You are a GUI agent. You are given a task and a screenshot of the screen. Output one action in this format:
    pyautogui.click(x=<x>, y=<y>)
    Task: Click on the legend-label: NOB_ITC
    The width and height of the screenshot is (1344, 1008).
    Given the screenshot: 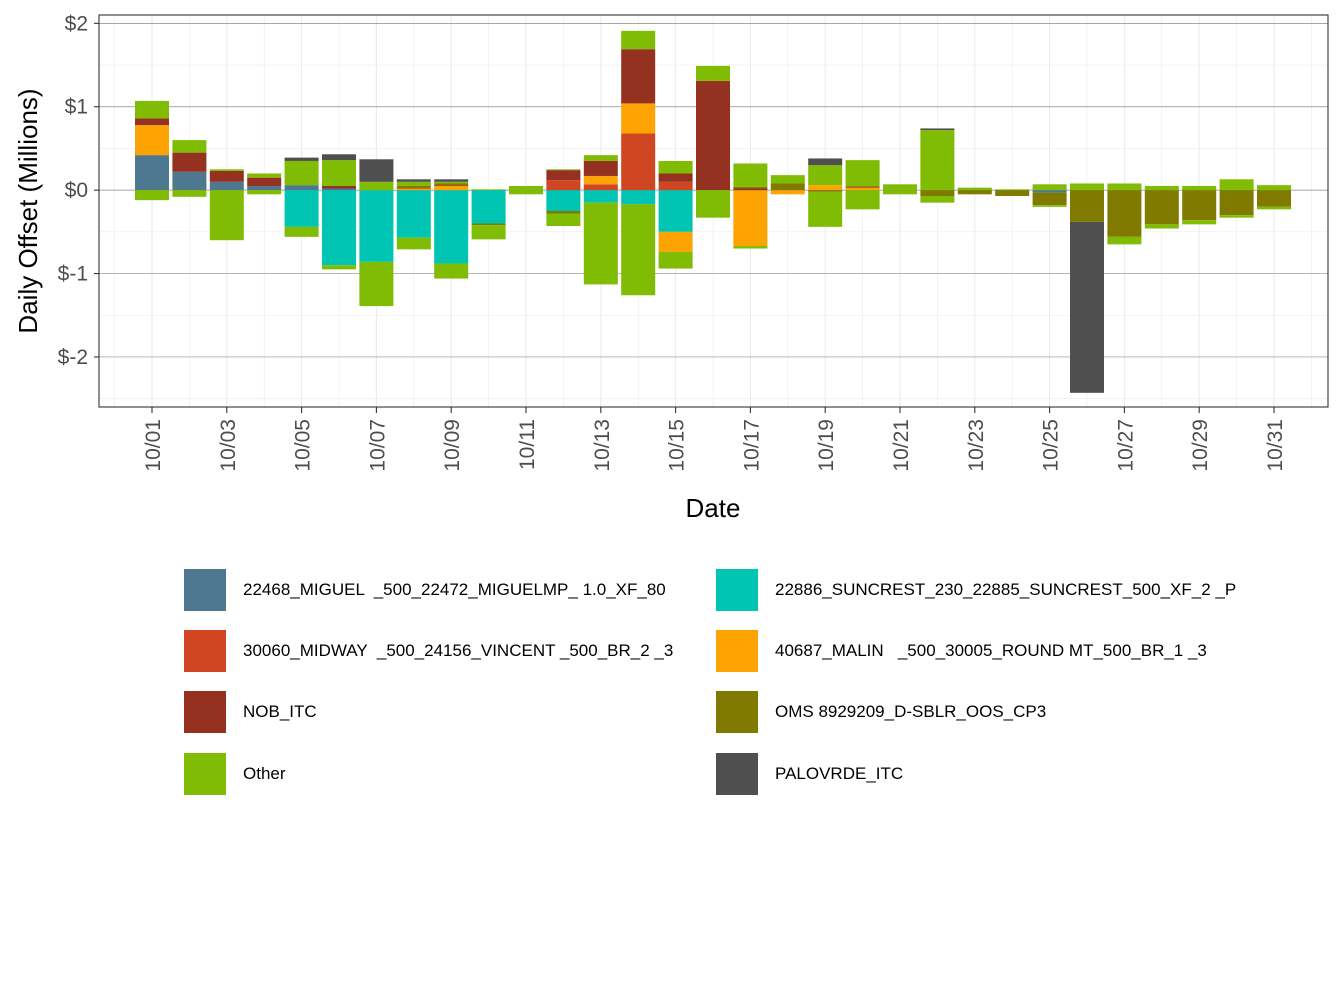 What is the action you would take?
    pyautogui.click(x=280, y=711)
    